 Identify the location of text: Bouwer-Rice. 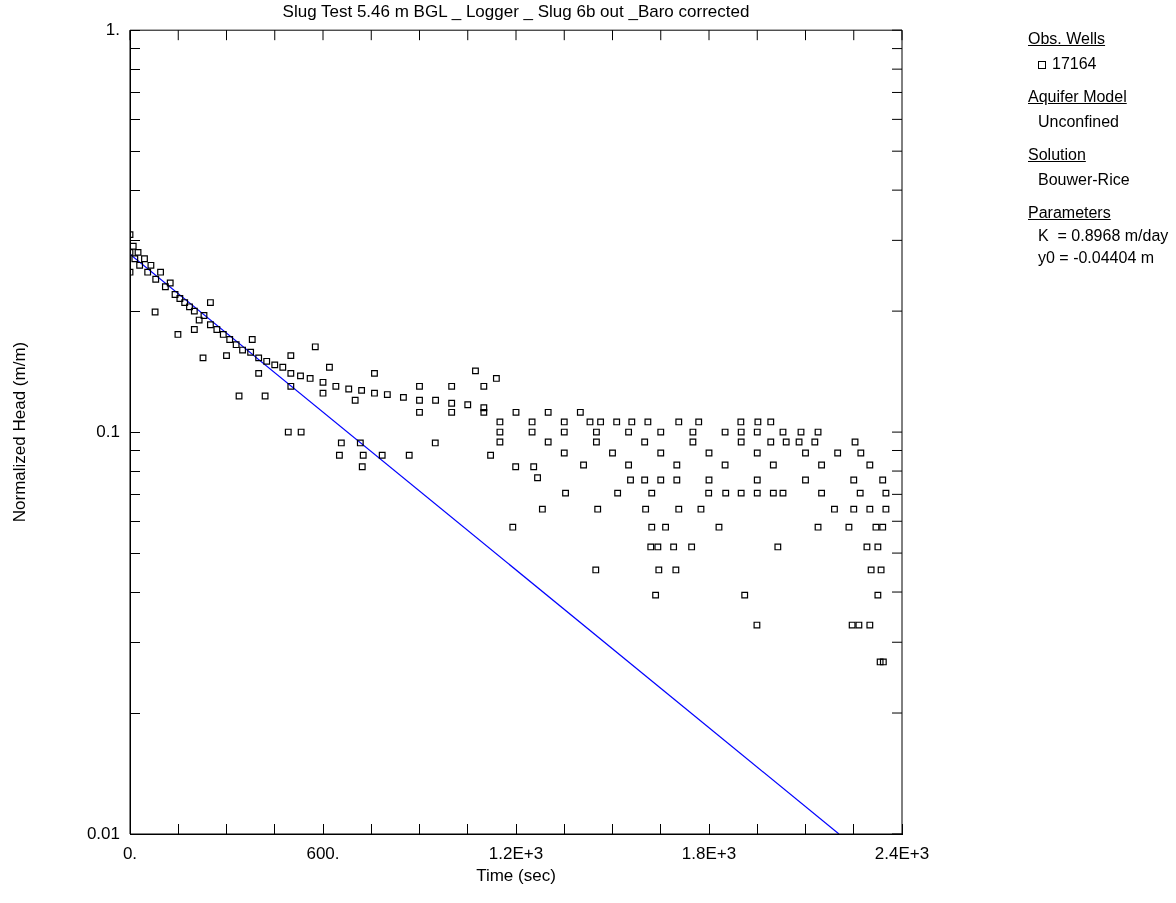
(1084, 180).